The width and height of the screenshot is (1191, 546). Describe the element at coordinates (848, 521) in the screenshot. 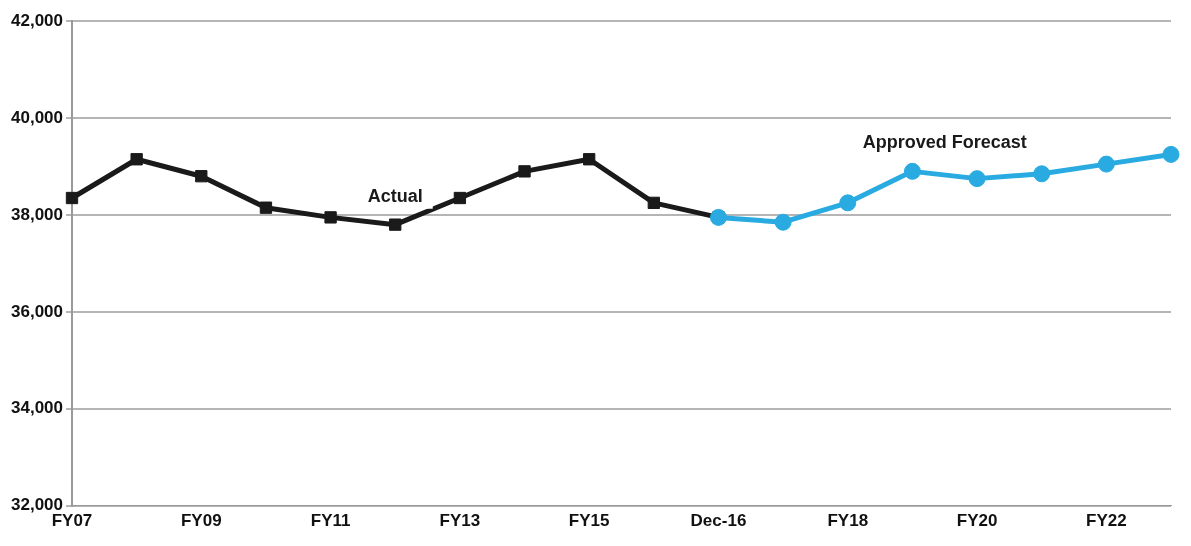

I see `x-tick-label: FY18` at that location.